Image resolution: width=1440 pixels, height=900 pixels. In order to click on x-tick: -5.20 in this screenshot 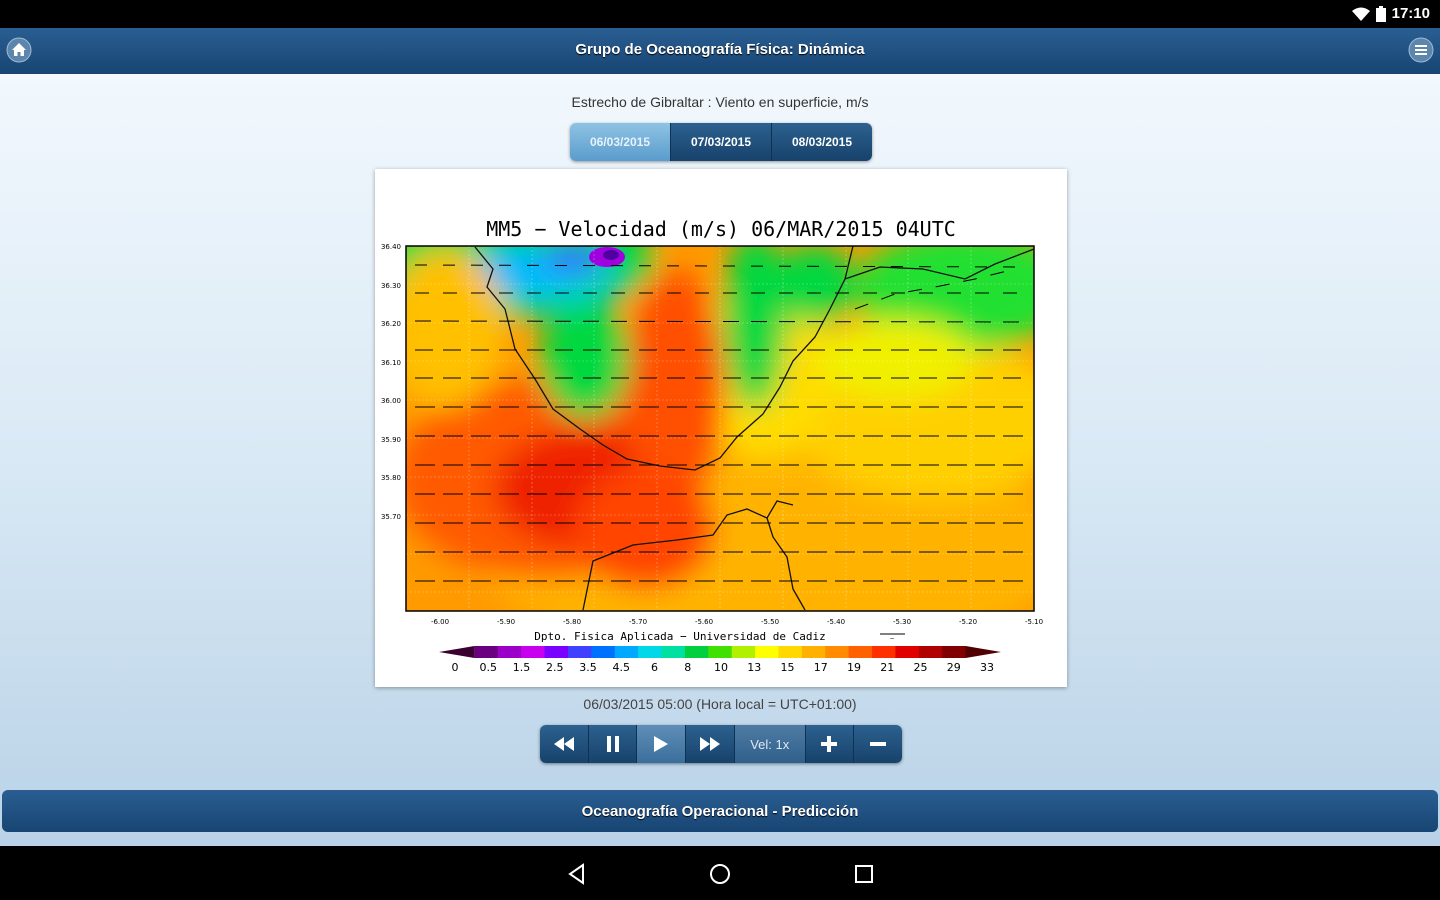, I will do `click(968, 622)`.